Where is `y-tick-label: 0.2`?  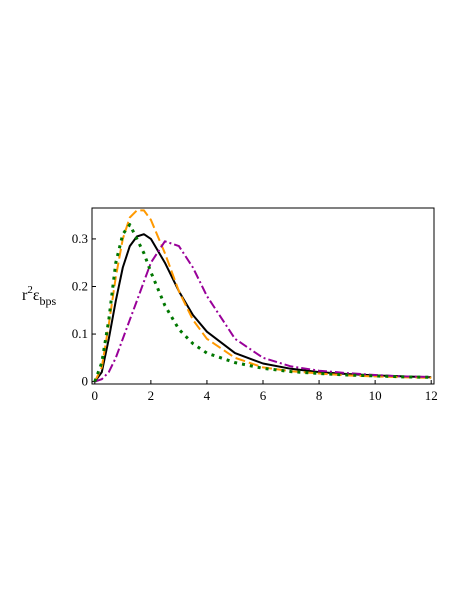
y-tick-label: 0.2 is located at coordinates (80, 285).